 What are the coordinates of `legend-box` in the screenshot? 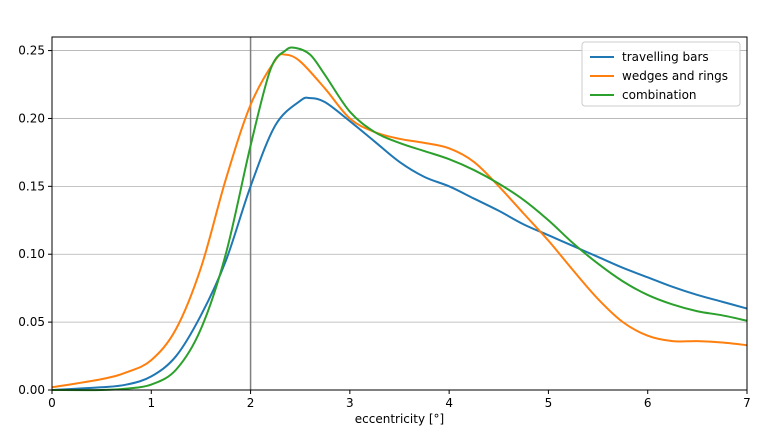 It's located at (661, 74).